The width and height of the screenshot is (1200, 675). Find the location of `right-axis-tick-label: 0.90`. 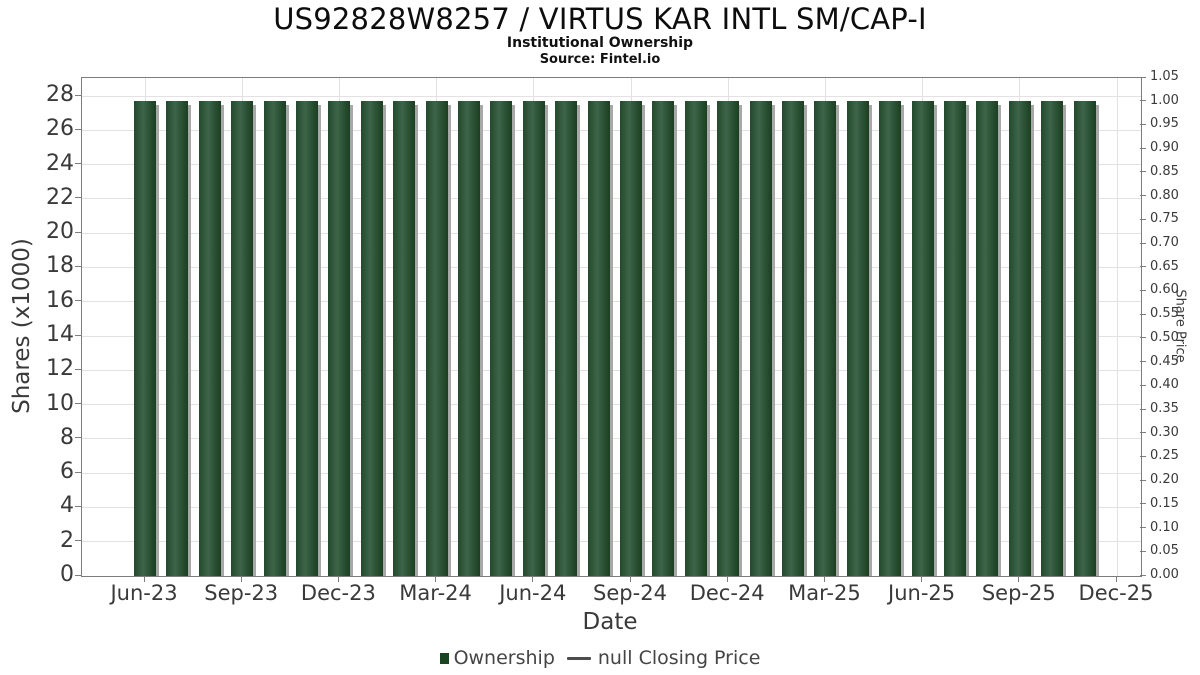

right-axis-tick-label: 0.90 is located at coordinates (1164, 148).